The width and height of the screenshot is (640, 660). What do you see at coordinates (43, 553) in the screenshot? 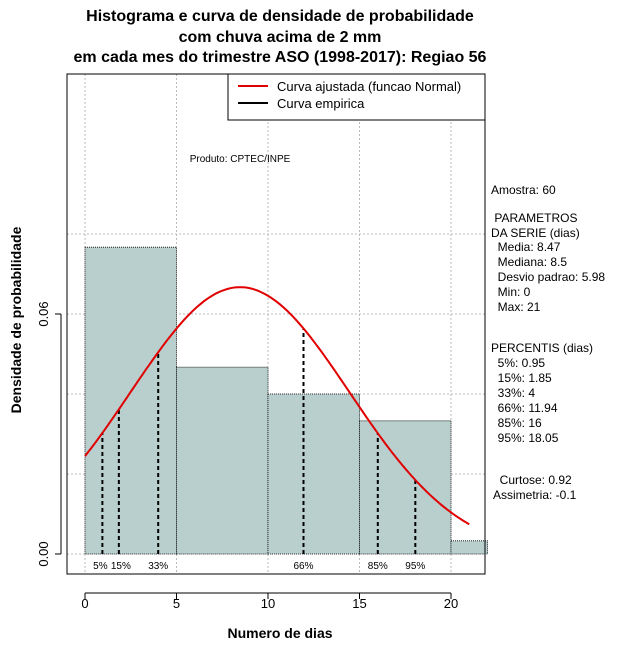
I see `y-tick-label-0: 0.00` at bounding box center [43, 553].